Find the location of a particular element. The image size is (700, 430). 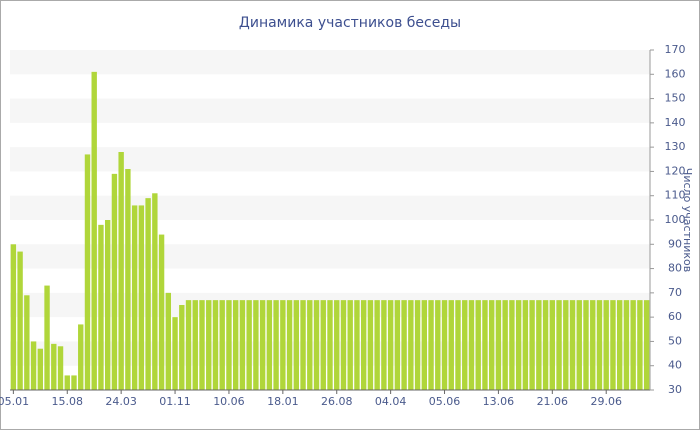

x-tick-label: 29.06 is located at coordinates (606, 401).